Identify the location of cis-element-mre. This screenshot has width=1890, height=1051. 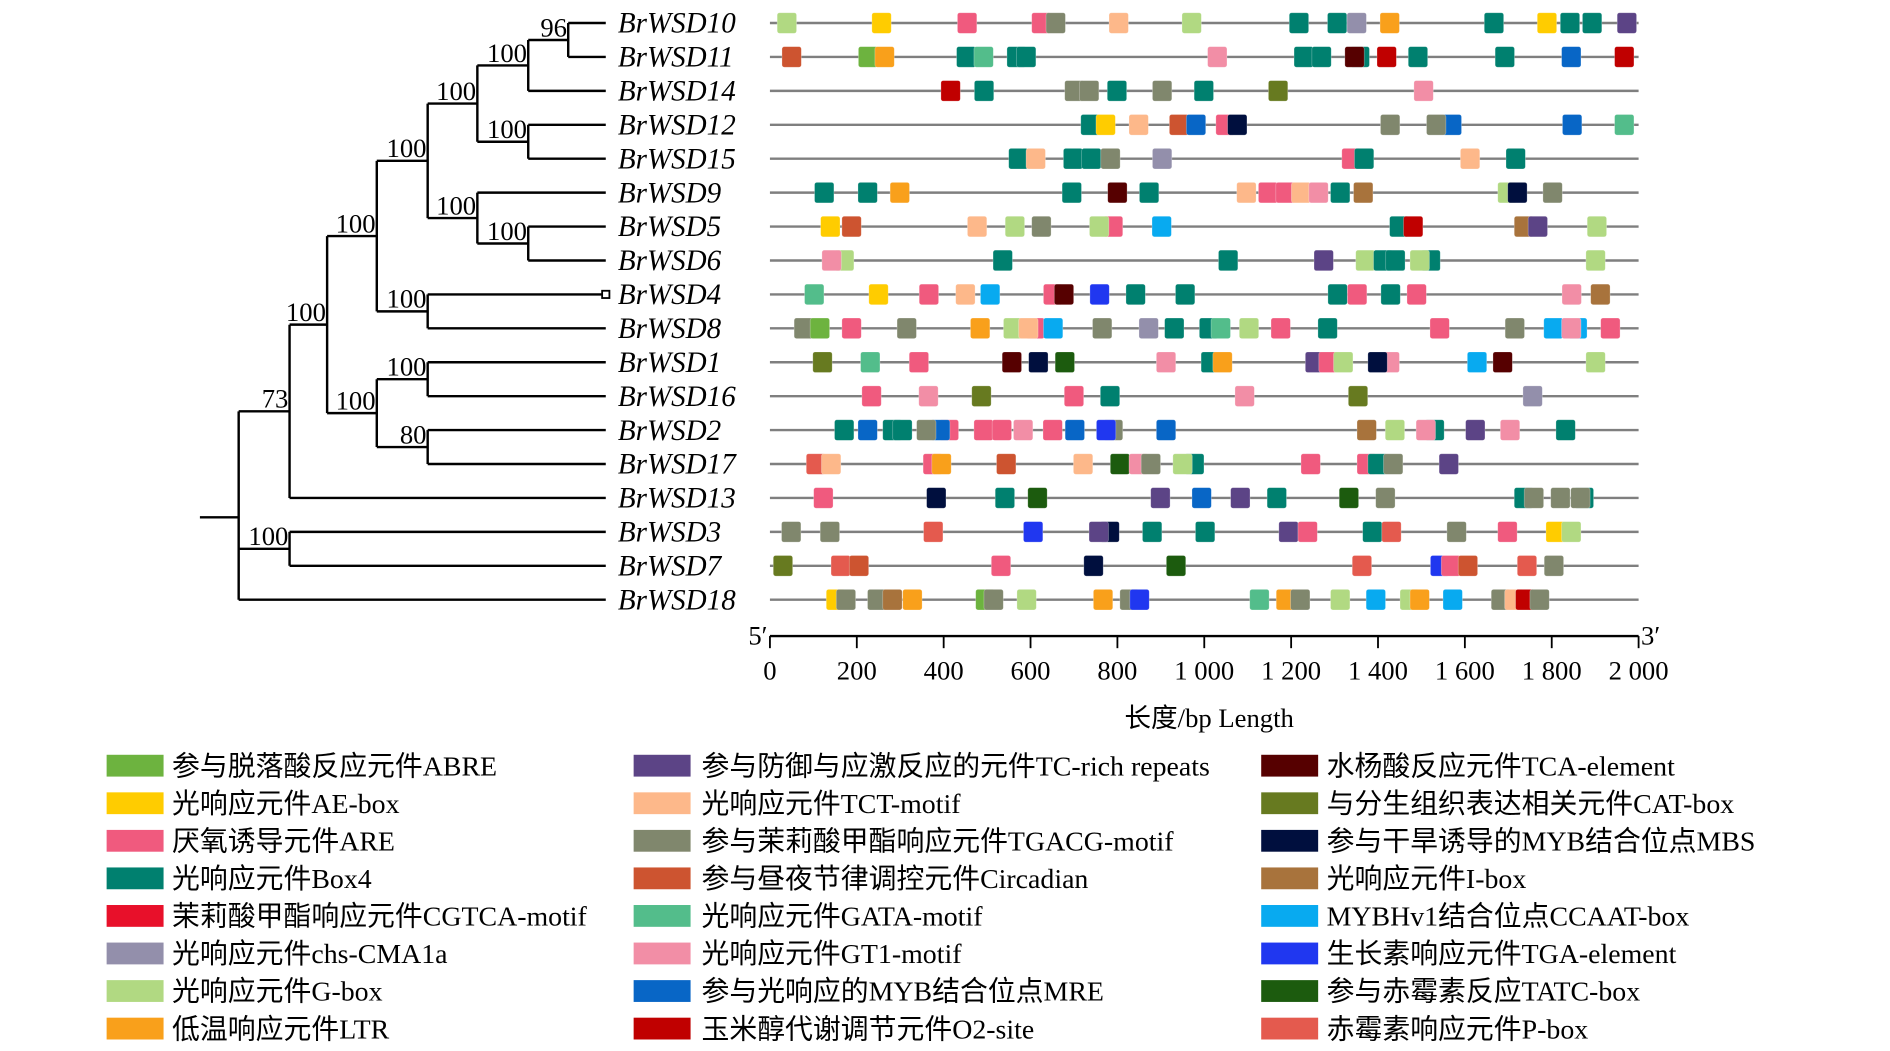
(1166, 430).